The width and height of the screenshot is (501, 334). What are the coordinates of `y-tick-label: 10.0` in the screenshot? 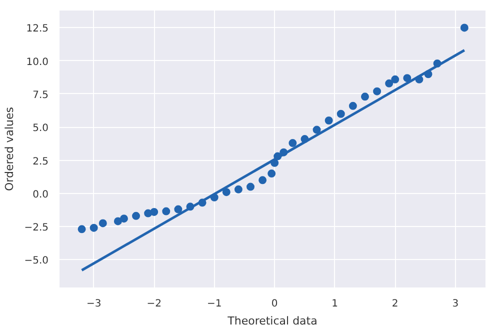 It's located at (37, 62).